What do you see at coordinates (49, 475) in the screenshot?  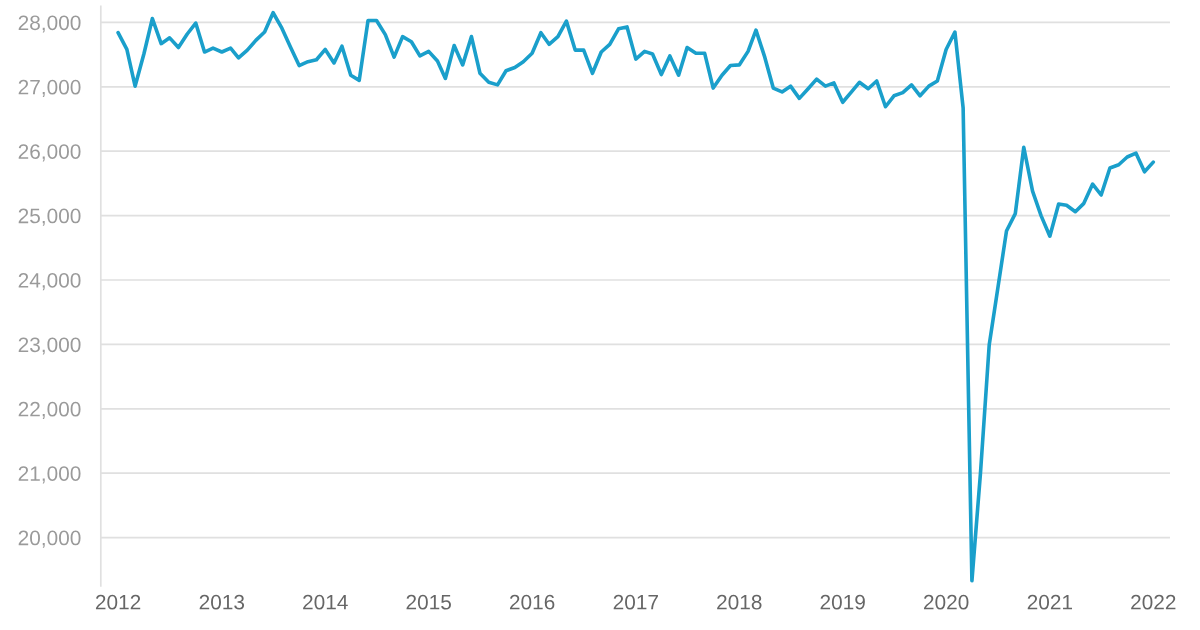 I see `y-tick-label: 21,000` at bounding box center [49, 475].